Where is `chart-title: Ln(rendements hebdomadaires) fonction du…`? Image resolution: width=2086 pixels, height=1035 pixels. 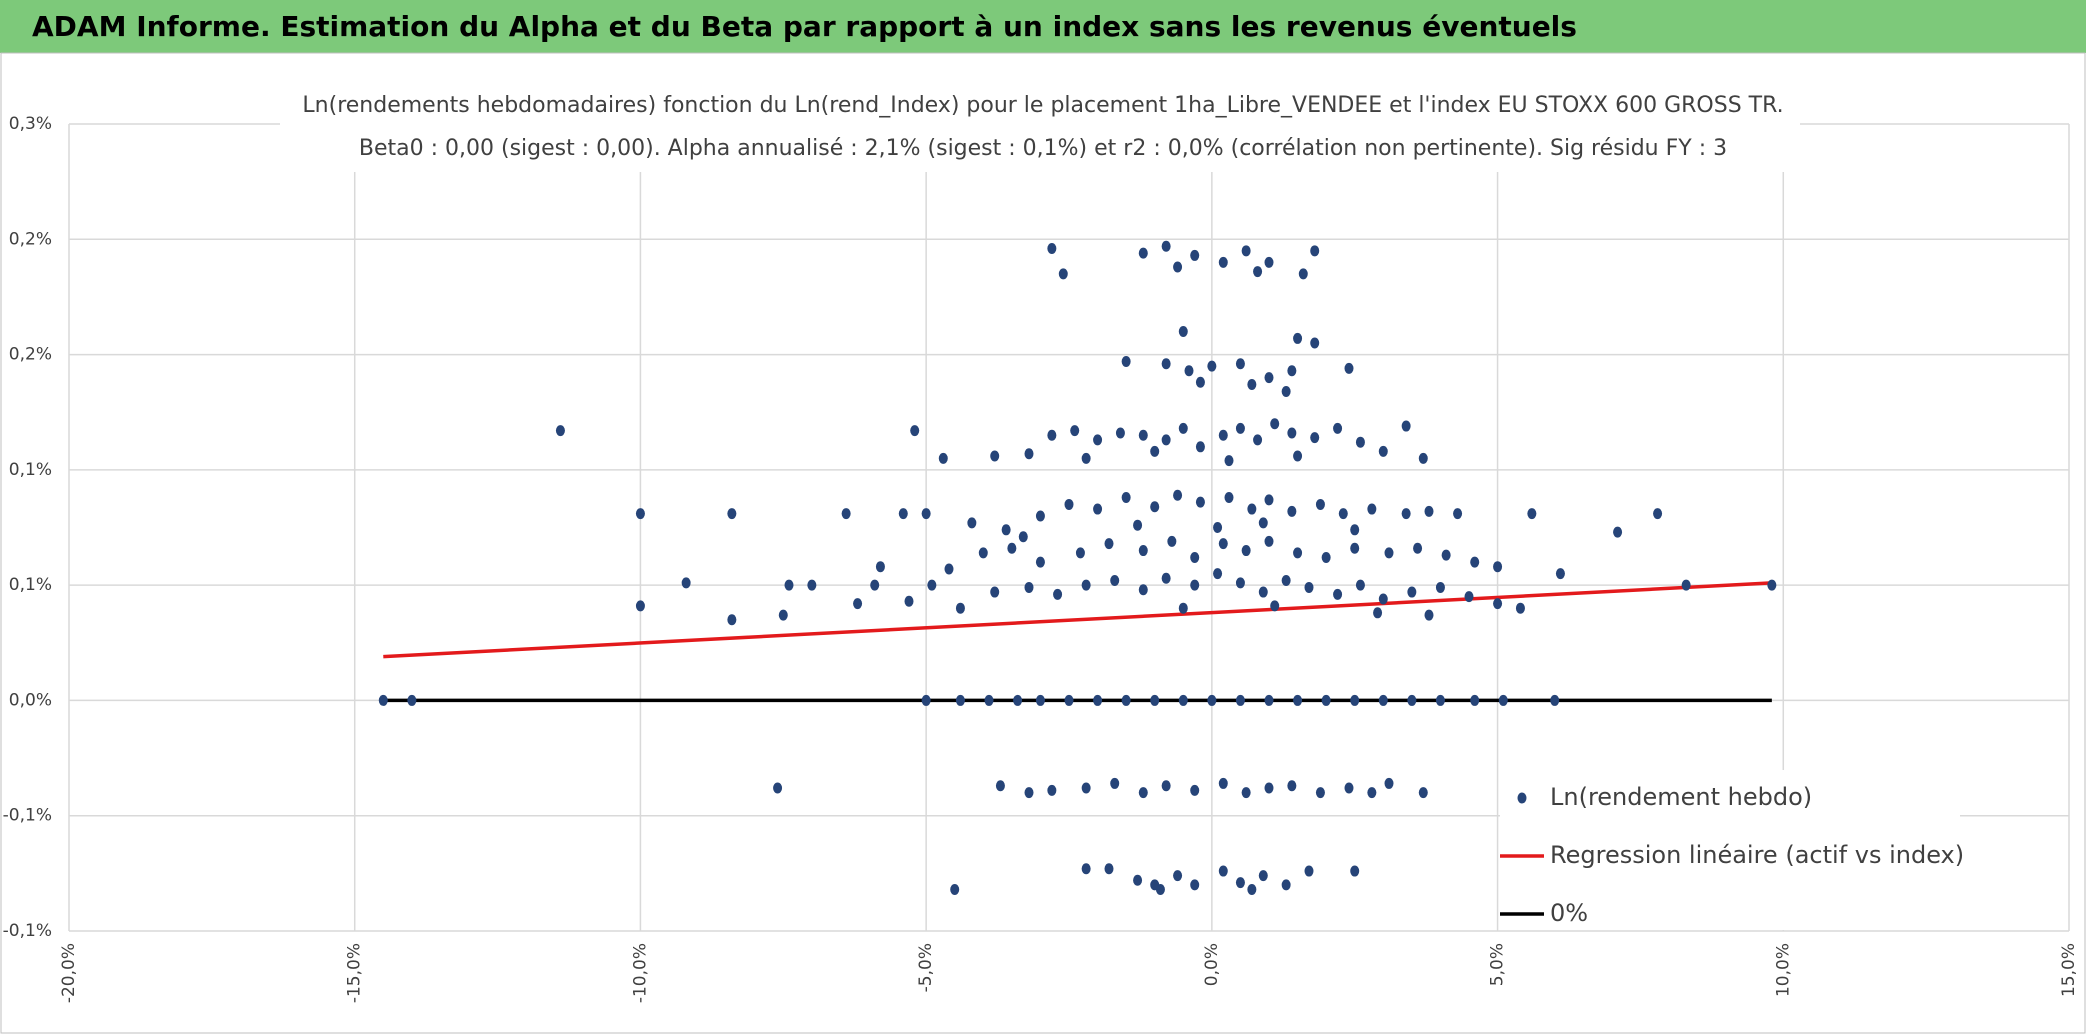
chart-title: Ln(rendements hebdomadaires) fonction du… is located at coordinates (1042, 105).